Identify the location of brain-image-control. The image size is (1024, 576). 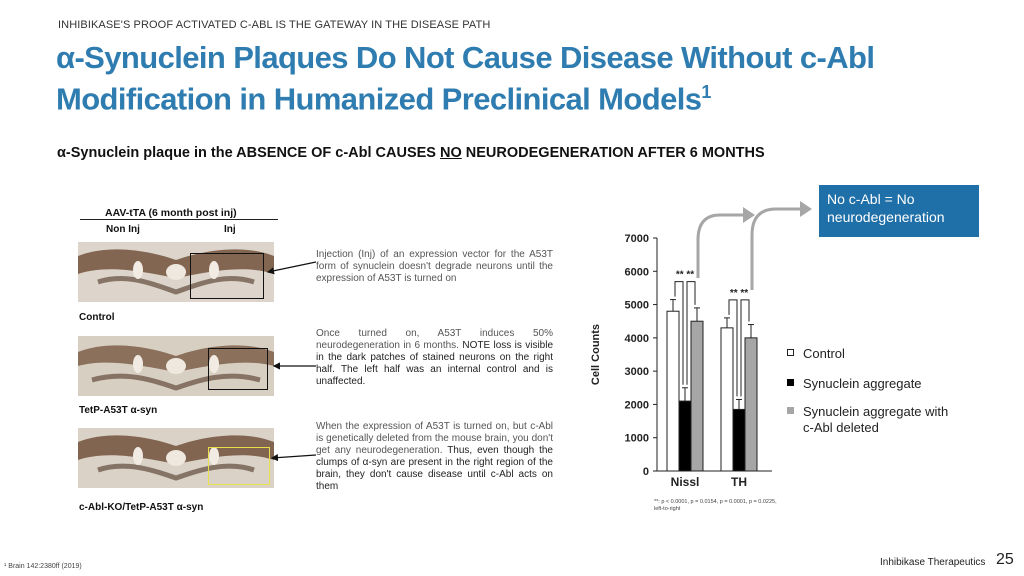
(176, 272).